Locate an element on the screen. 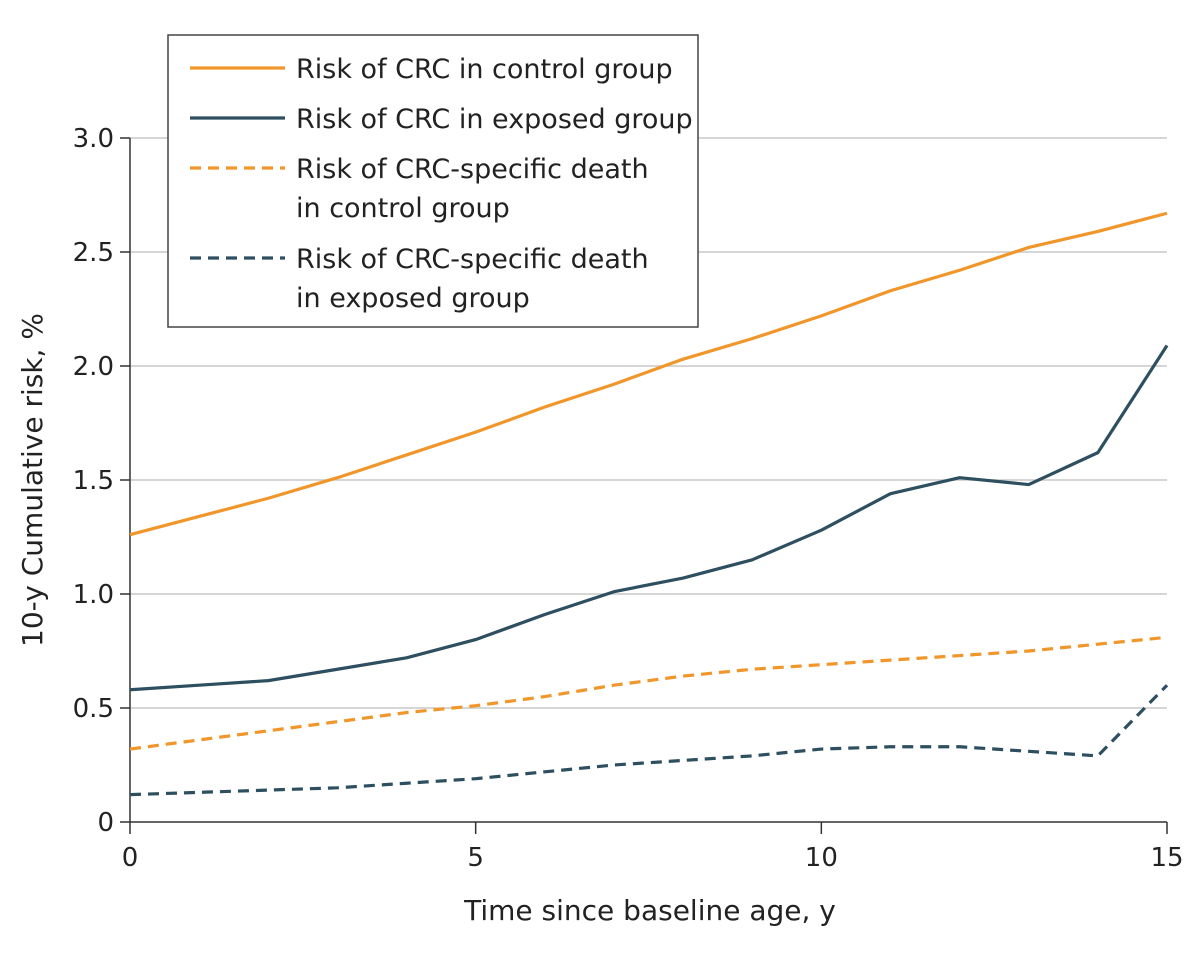  x-tick-label: 10 is located at coordinates (821, 858).